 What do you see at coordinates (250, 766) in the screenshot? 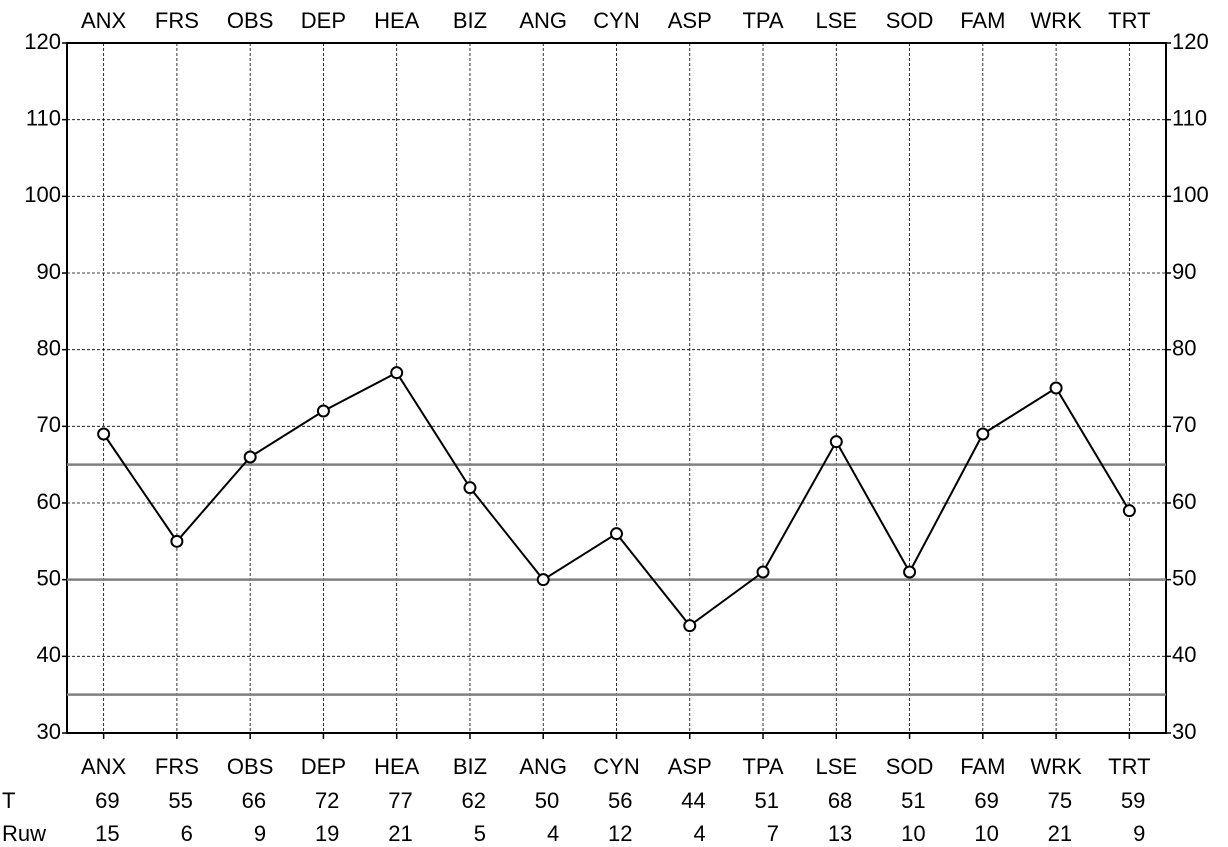
I see `x-tick-label: OBS` at bounding box center [250, 766].